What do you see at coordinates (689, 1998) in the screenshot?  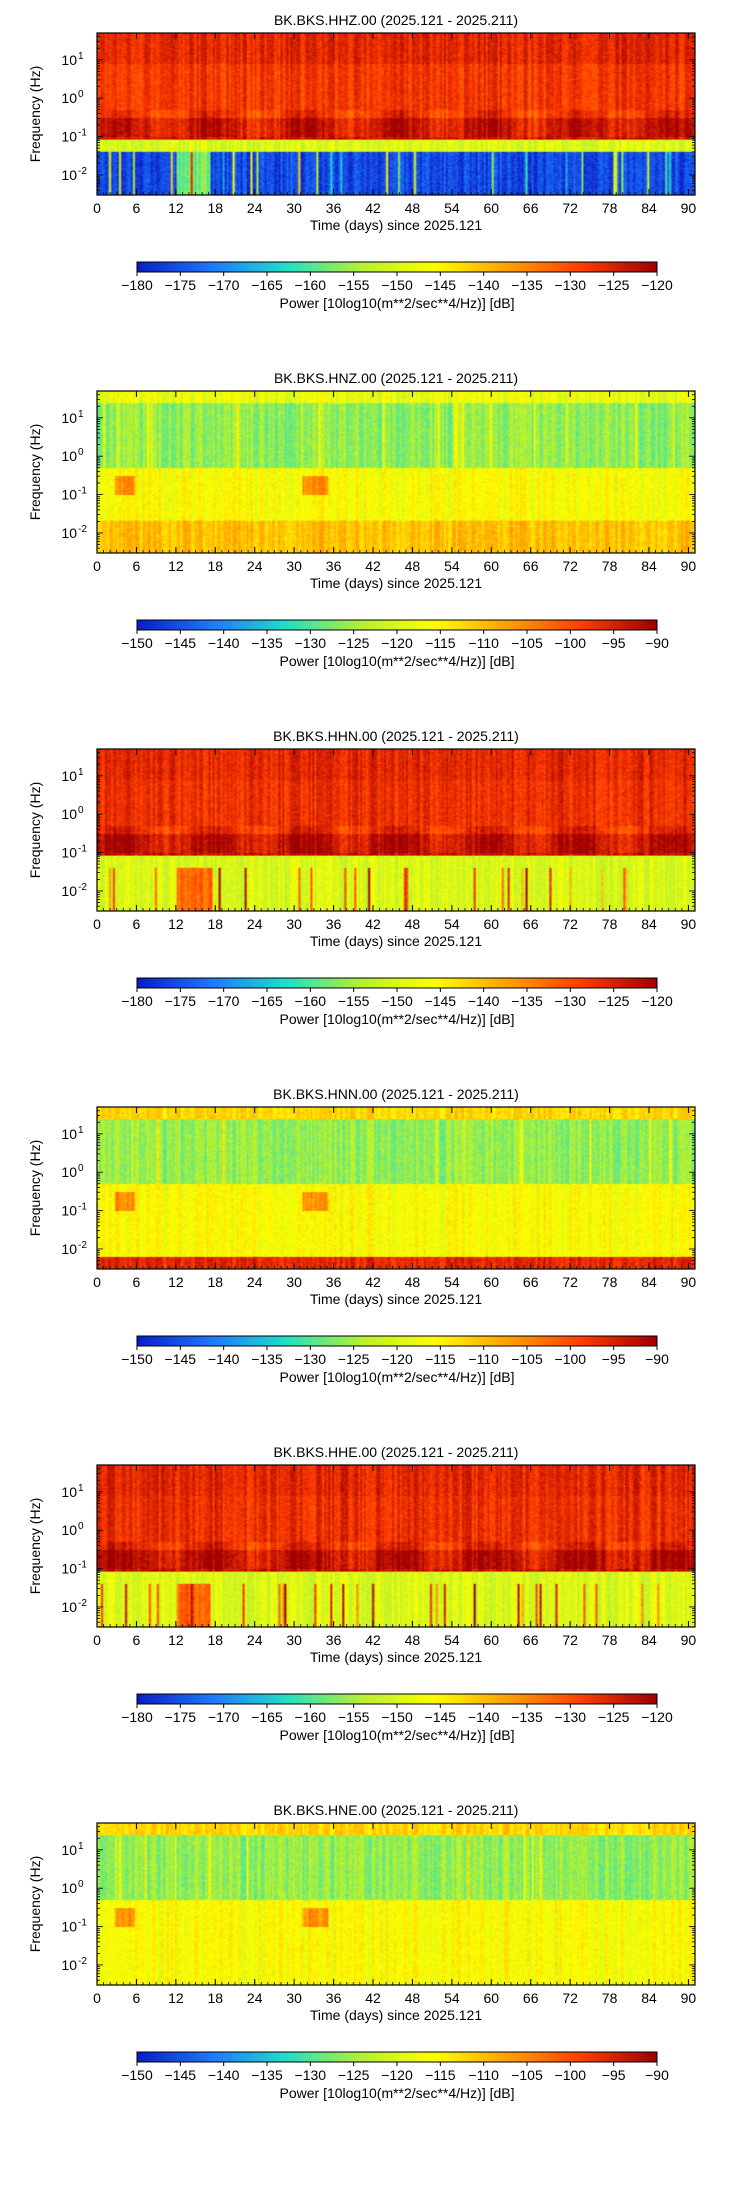 I see `x-tick-label: 90` at bounding box center [689, 1998].